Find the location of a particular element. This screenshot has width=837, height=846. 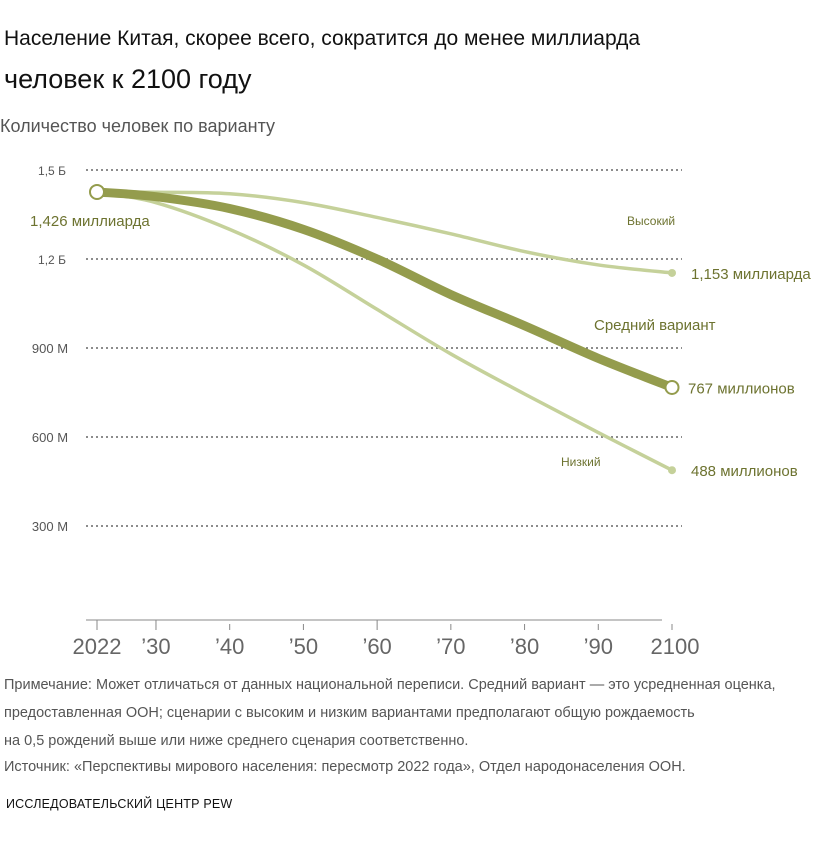

x-tick-label: ’80 is located at coordinates (524, 646).